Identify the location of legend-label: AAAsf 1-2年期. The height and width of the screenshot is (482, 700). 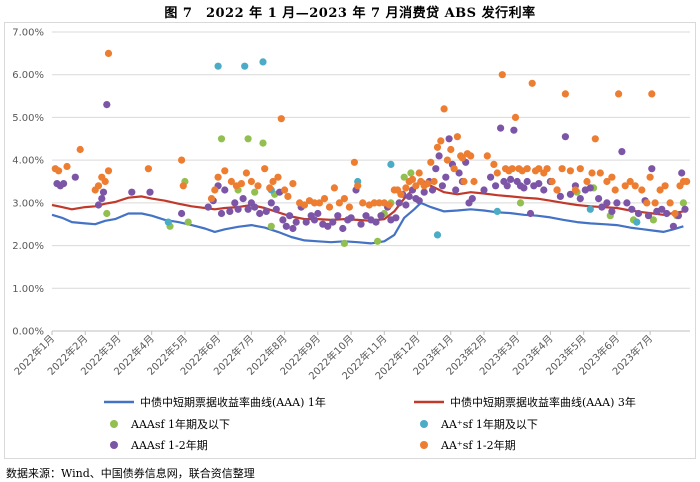
(169, 445).